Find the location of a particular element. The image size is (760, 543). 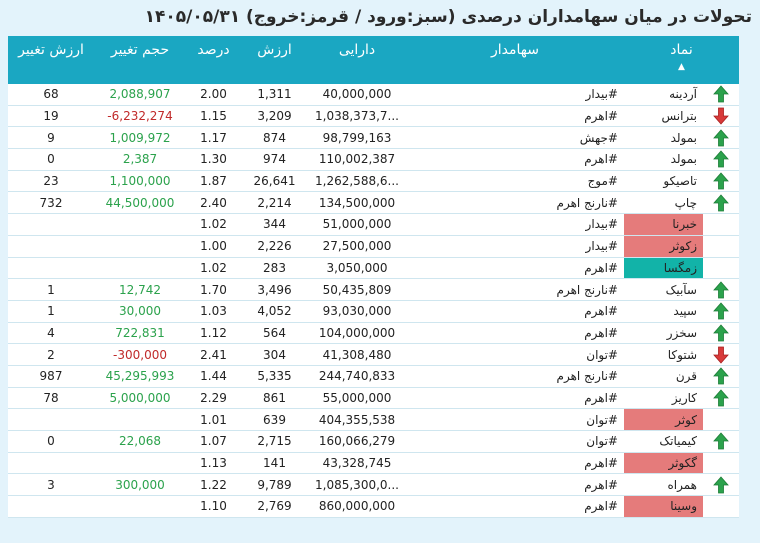

table-row: 1.10 2,769 860,000,000 #اهرم وسینا is located at coordinates (373, 506).